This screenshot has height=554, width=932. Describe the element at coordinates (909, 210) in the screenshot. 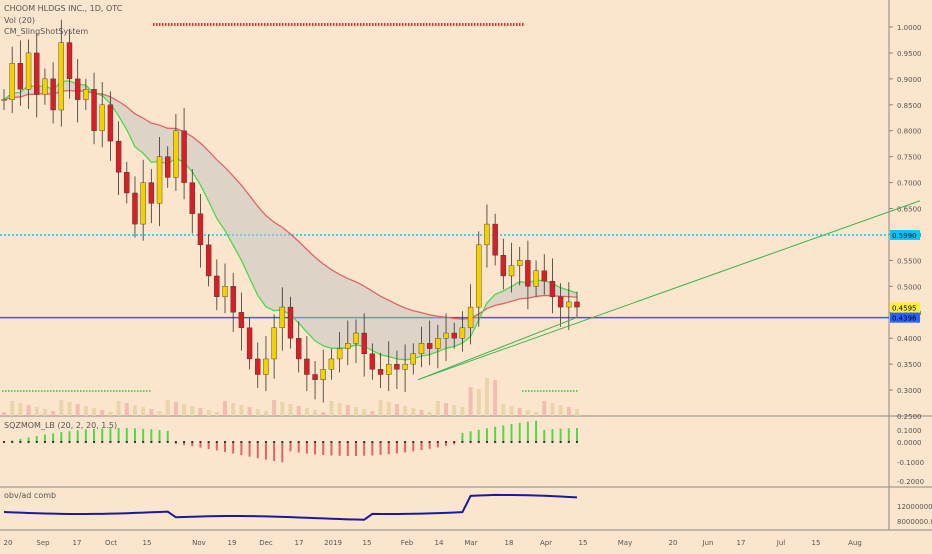

I see `price-tick-label: 0.6500` at that location.